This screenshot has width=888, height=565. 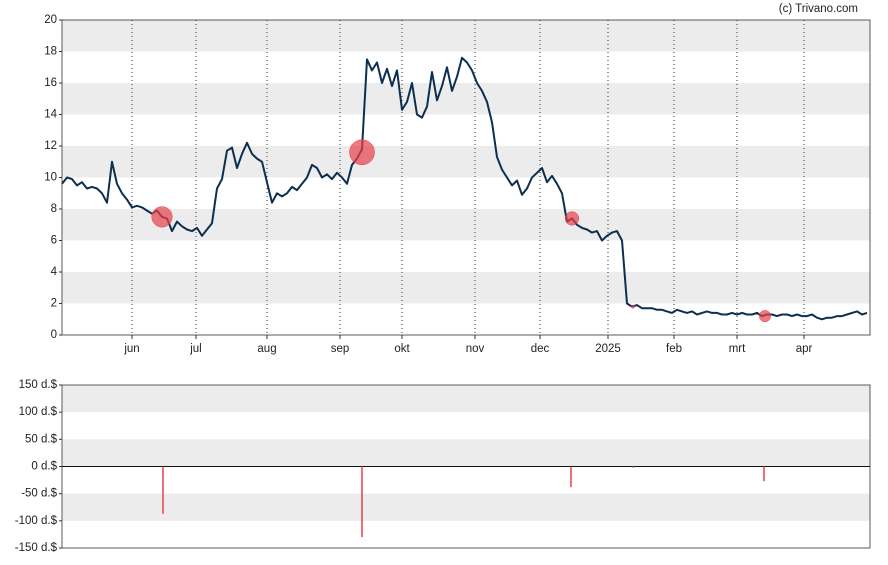 I want to click on y-tick-label: 14, so click(x=50, y=115).